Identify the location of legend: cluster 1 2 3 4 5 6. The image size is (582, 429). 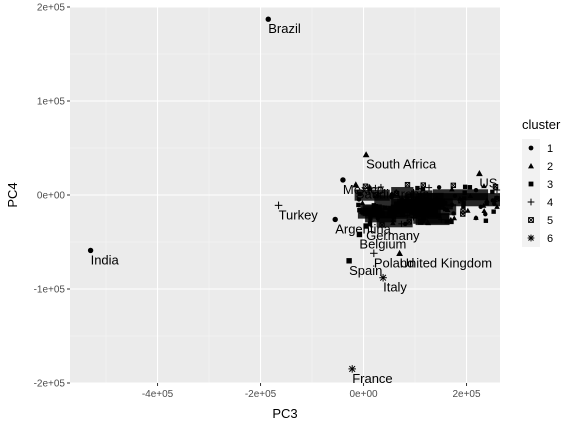
(541, 182).